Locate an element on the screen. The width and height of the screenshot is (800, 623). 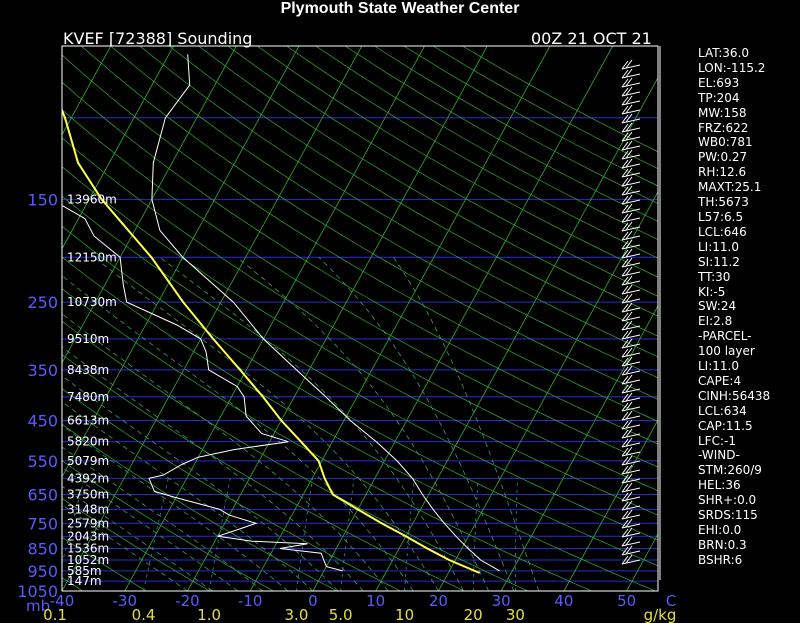
stat-item: SW:24 is located at coordinates (717, 306).